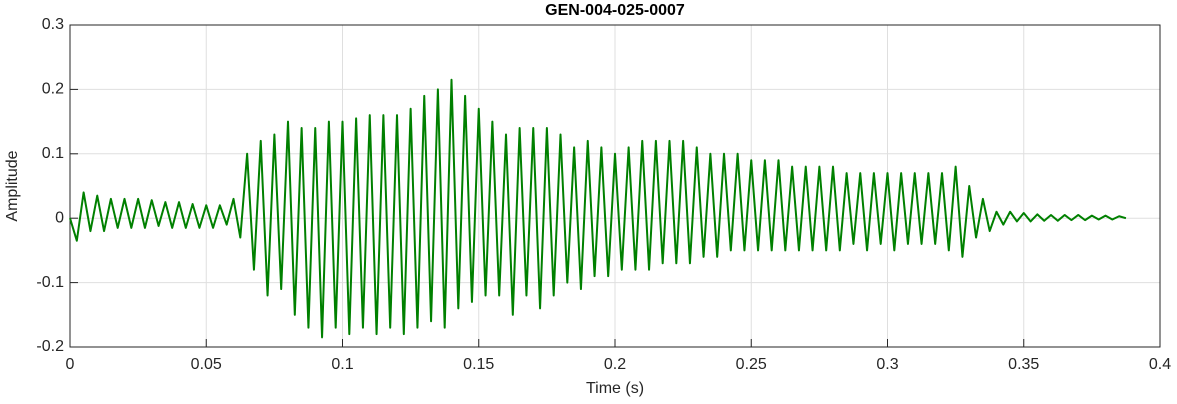  Describe the element at coordinates (478, 364) in the screenshot. I see `x-tick-label: 0.15` at that location.